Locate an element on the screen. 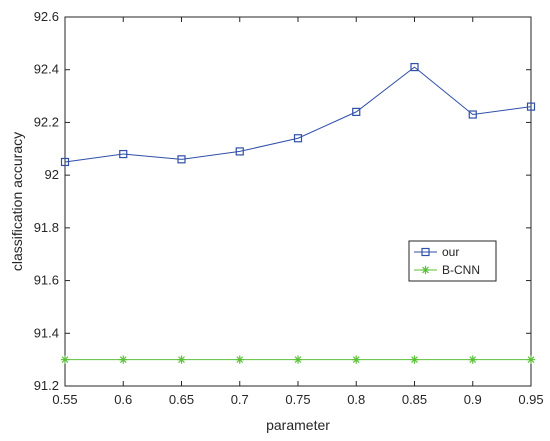 This screenshot has height=441, width=550. x-tick-label: 0.8 is located at coordinates (356, 399).